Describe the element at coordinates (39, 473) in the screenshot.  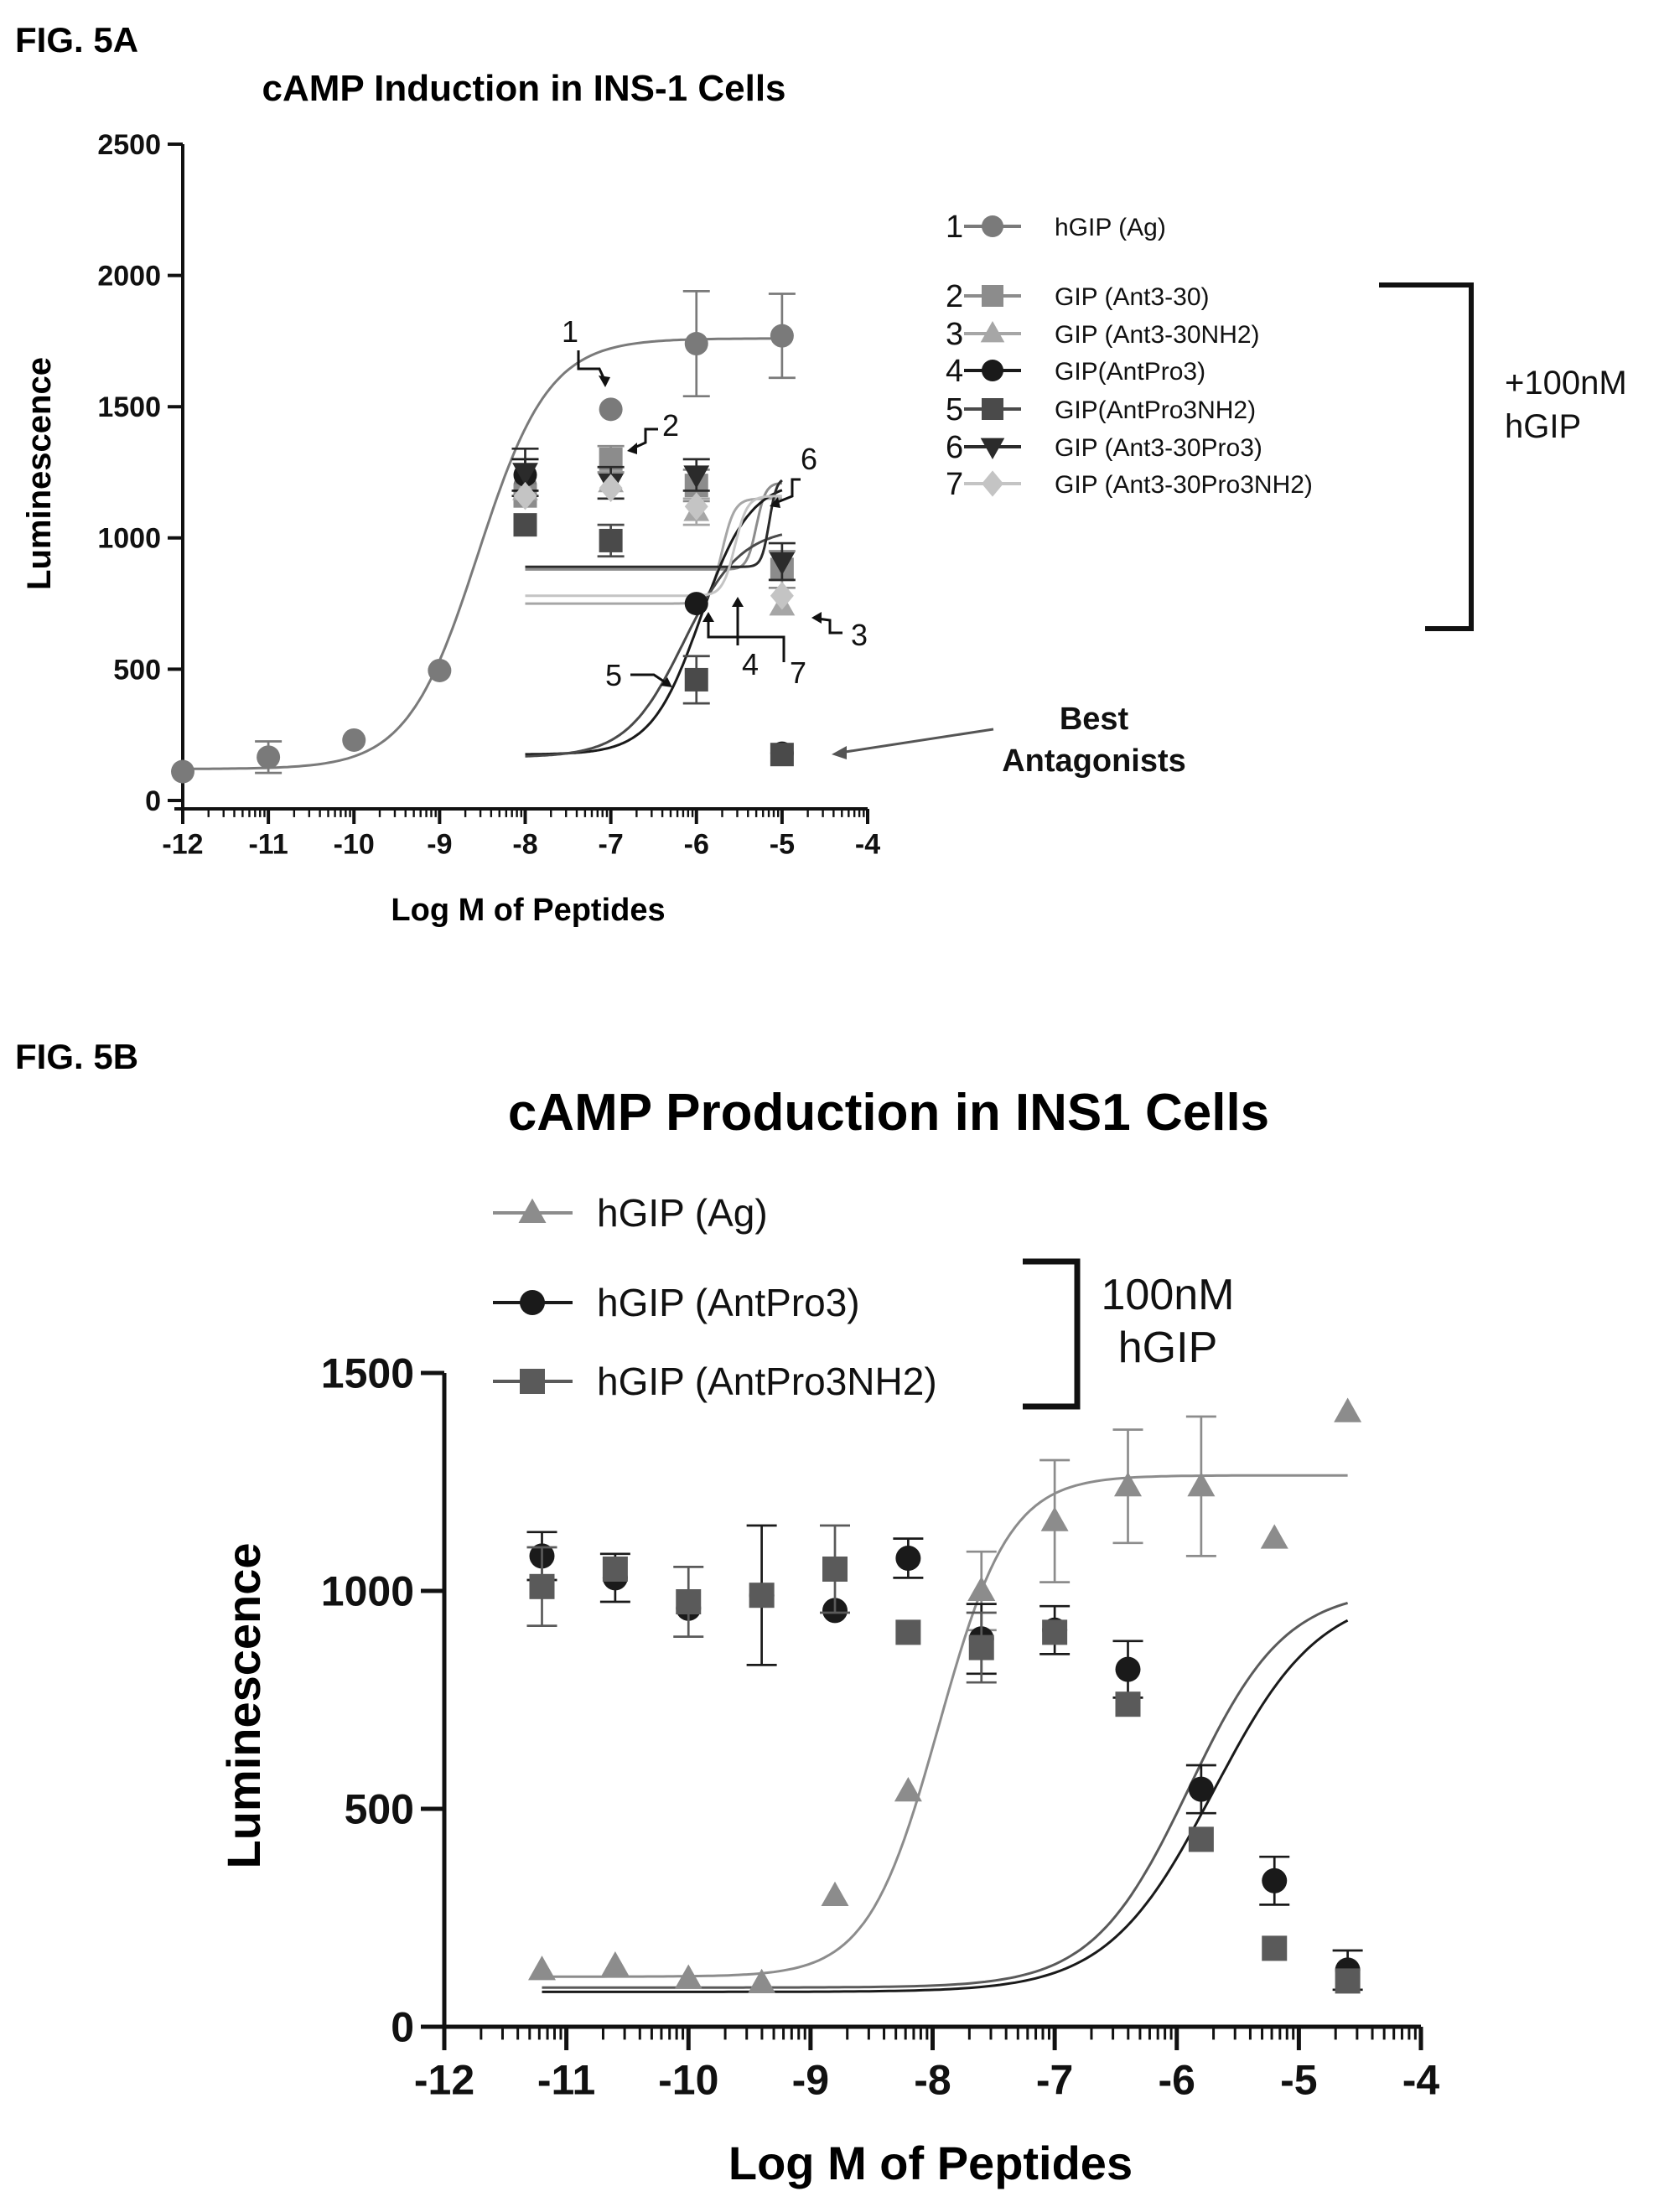
I see `y-axis-title-5a: Luminescence` at that location.